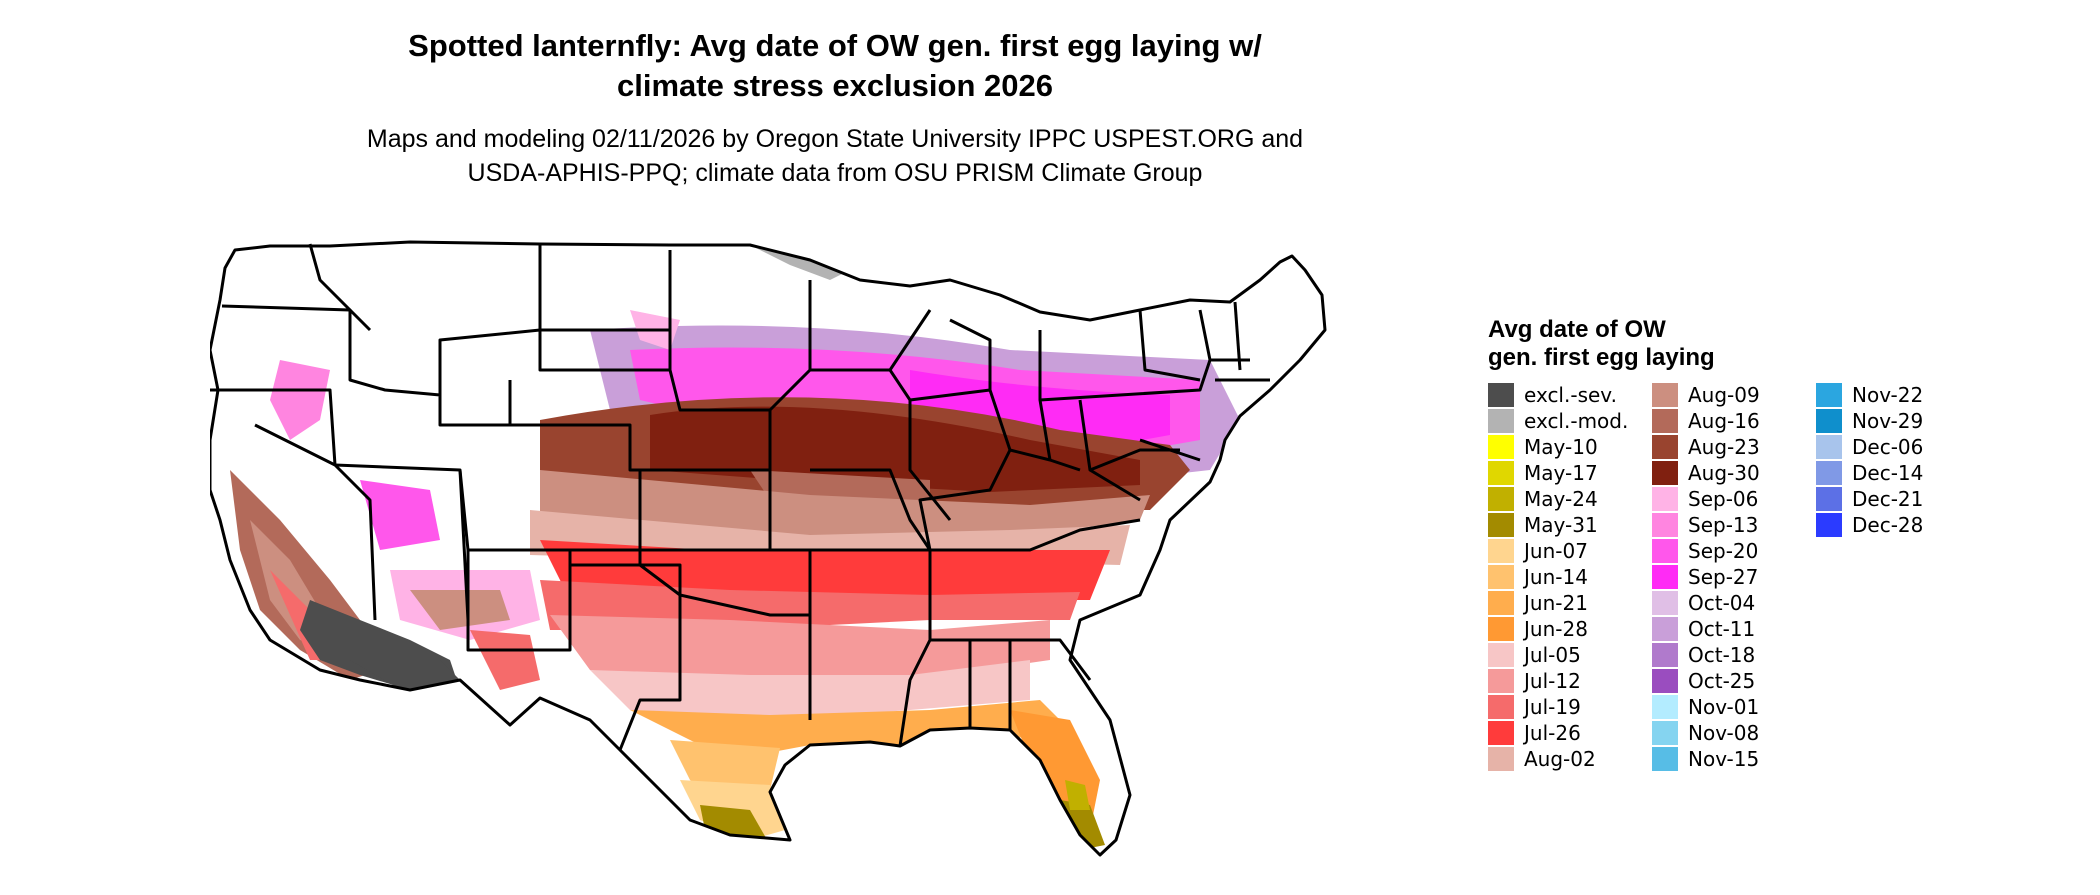 The height and width of the screenshot is (895, 2100). Describe the element at coordinates (1888, 499) in the screenshot. I see `legend-label: Dec-21` at that location.